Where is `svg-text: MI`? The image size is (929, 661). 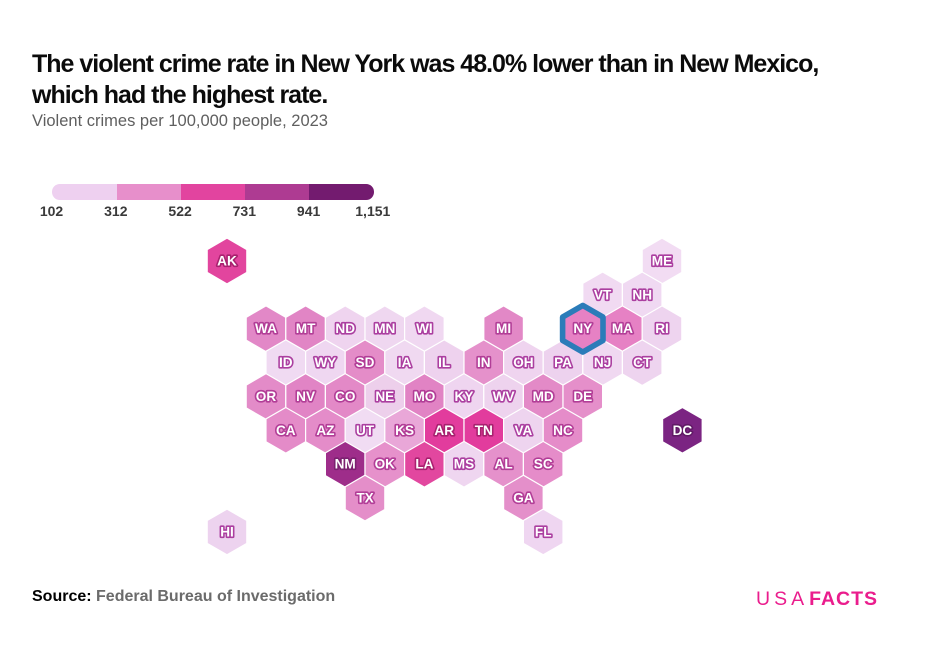 svg-text: MI is located at coordinates (503, 328).